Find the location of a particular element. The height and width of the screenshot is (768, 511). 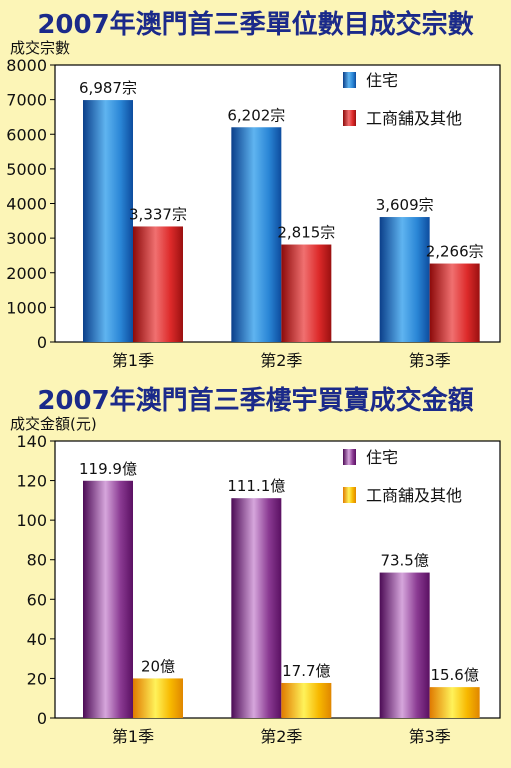

y-axis-label: 成交金額(元) is located at coordinates (53, 424).